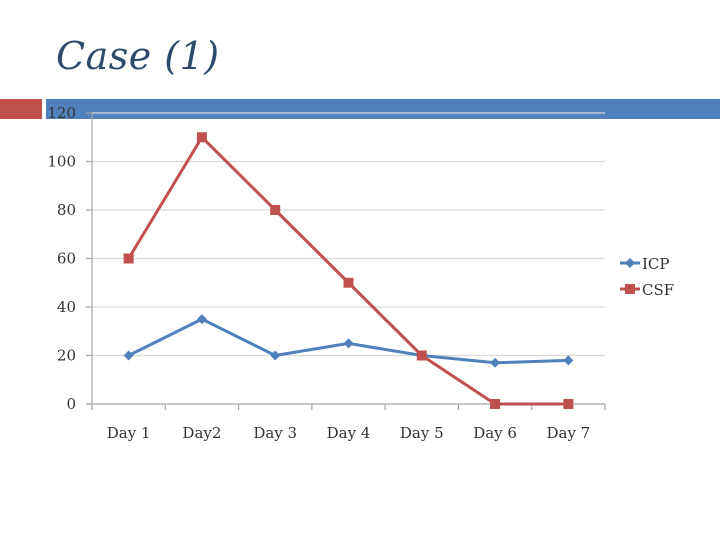 This screenshot has height=540, width=720. I want to click on slide-title: Case (1), so click(138, 56).